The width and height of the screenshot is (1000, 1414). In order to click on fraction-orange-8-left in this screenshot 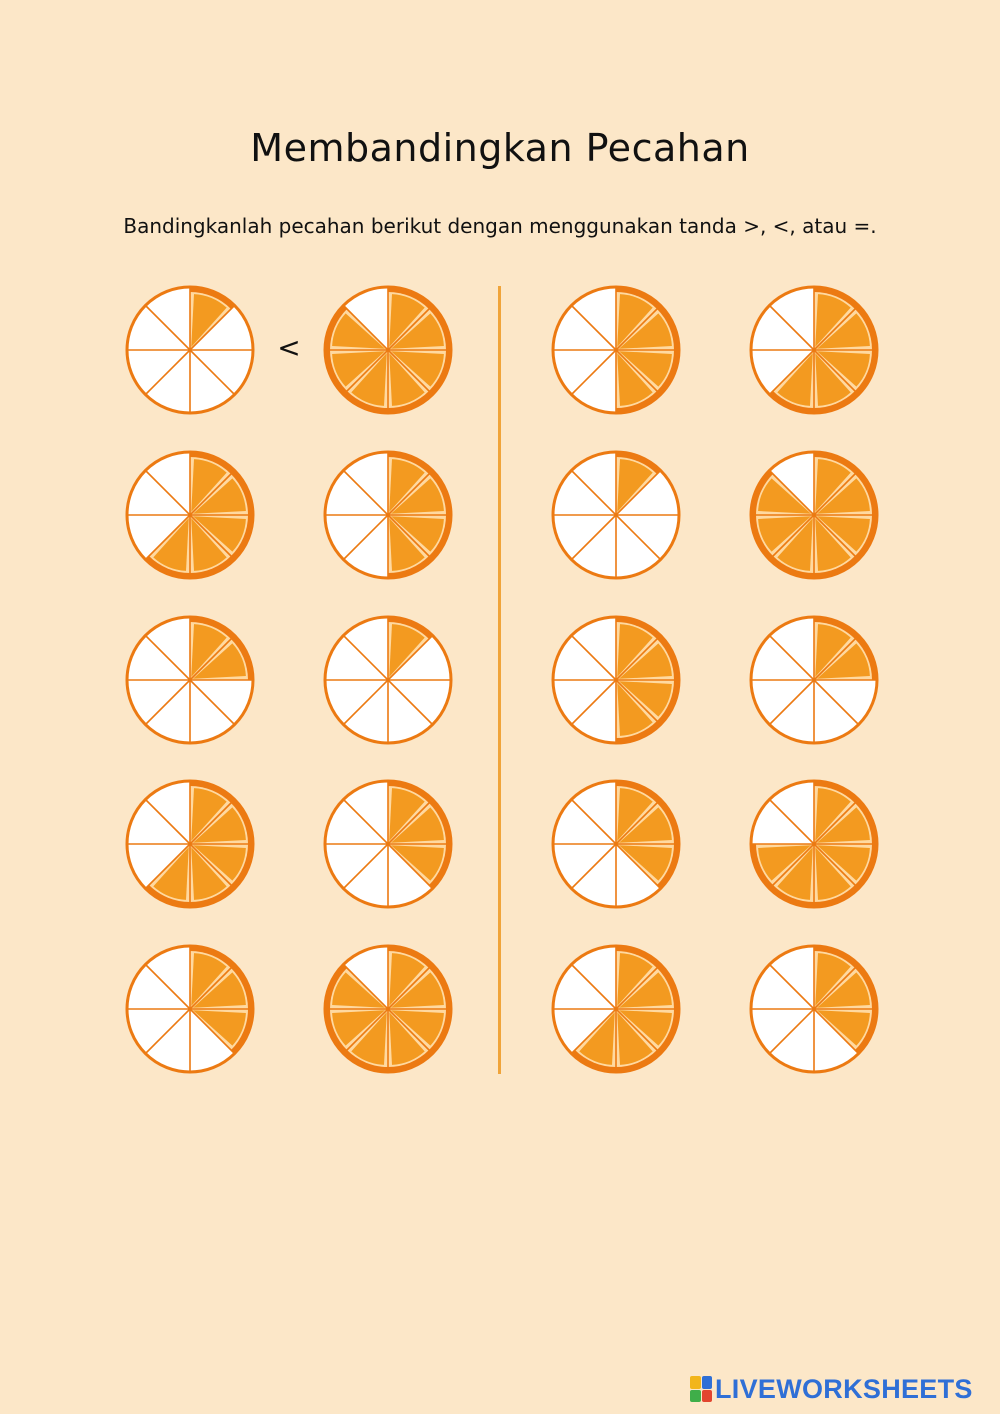, I will do `click(616, 844)`.